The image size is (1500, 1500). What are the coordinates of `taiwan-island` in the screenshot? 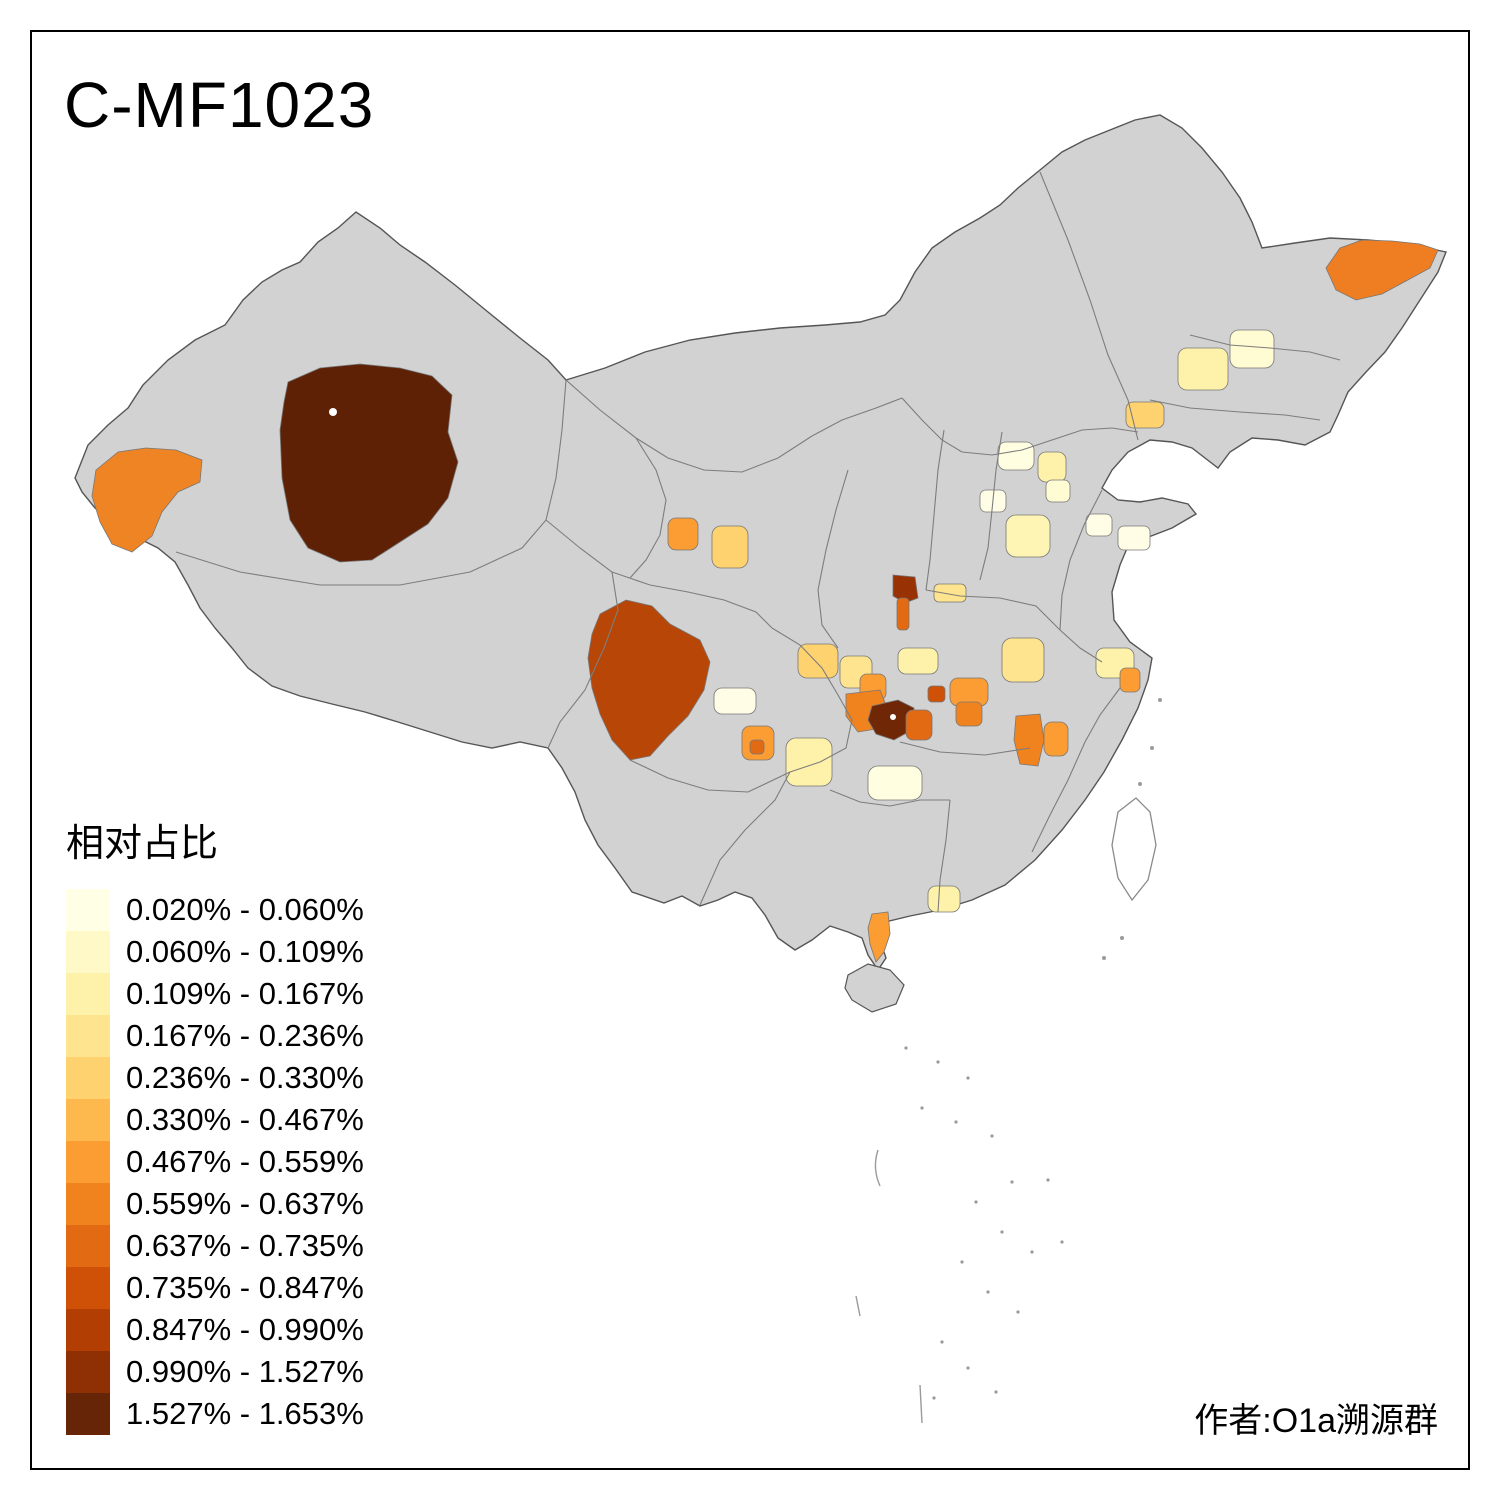 It's located at (1134, 849).